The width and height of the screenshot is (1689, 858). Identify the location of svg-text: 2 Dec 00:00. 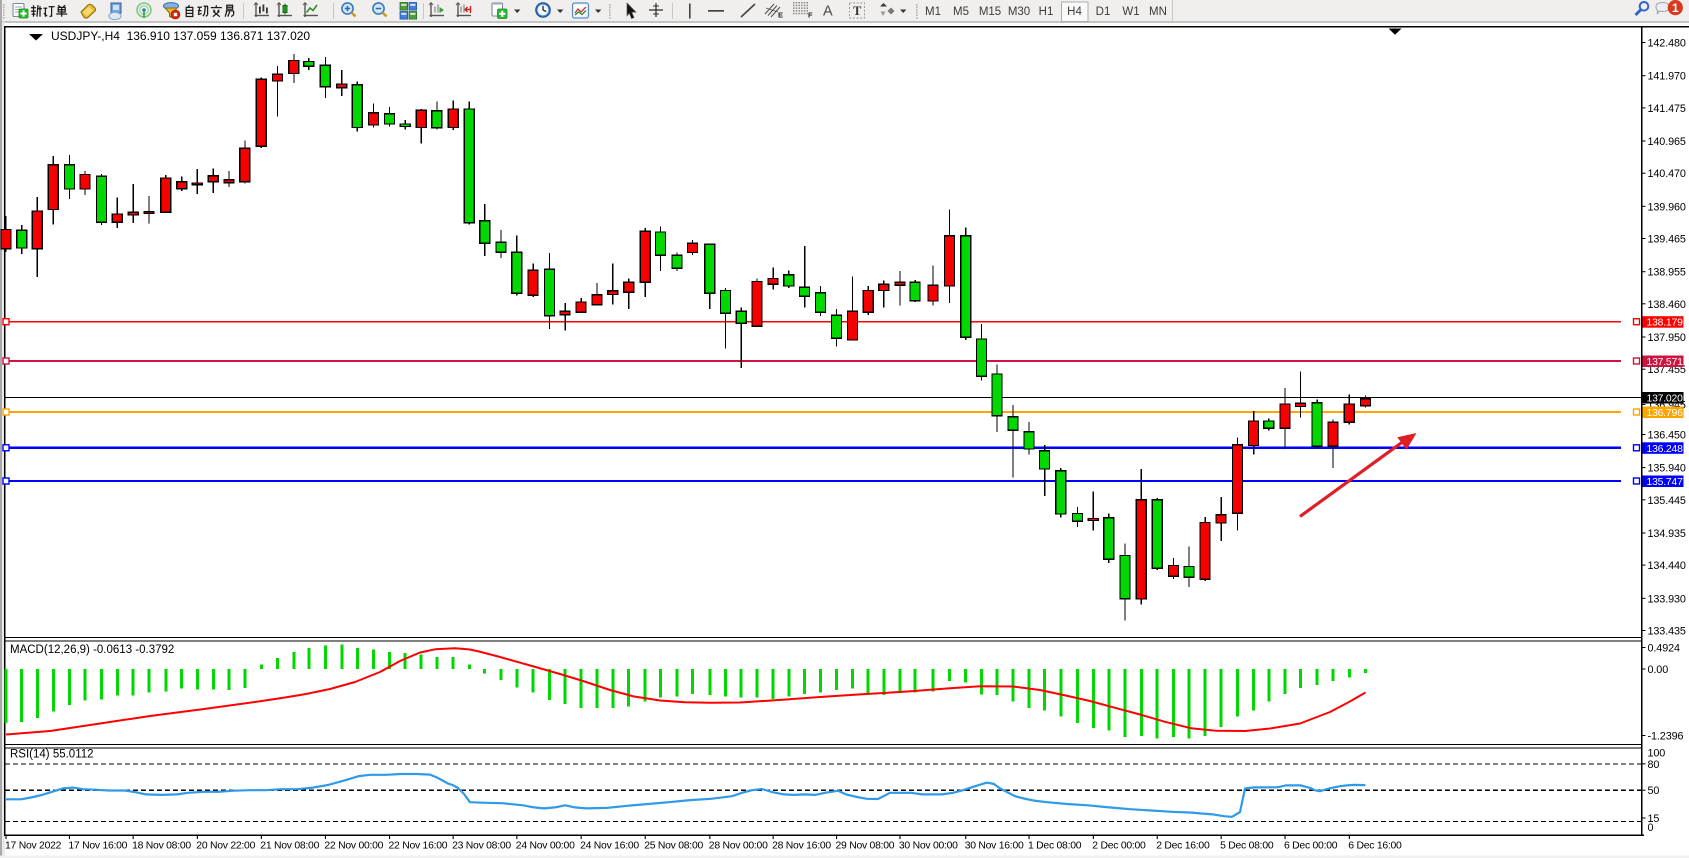
(1119, 846).